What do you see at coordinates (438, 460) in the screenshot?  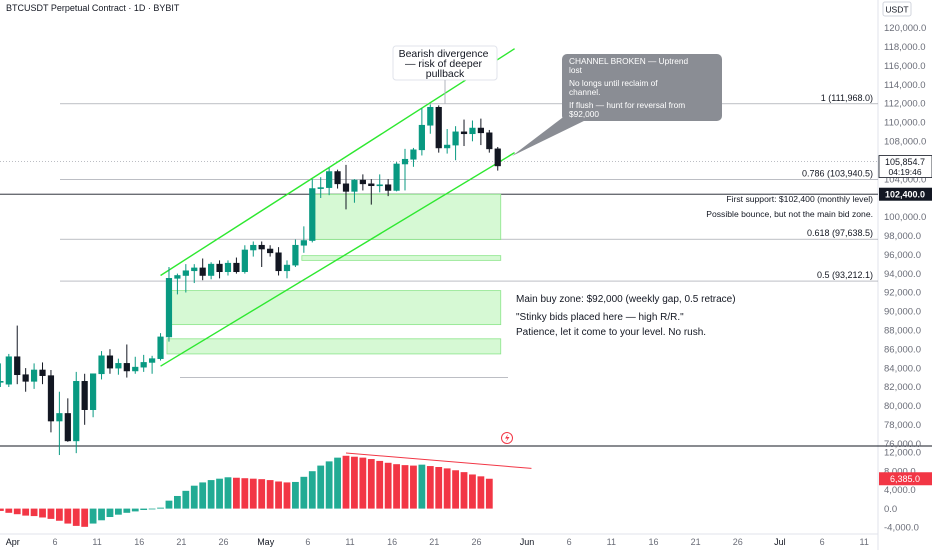 I see `divergence-trendline` at bounding box center [438, 460].